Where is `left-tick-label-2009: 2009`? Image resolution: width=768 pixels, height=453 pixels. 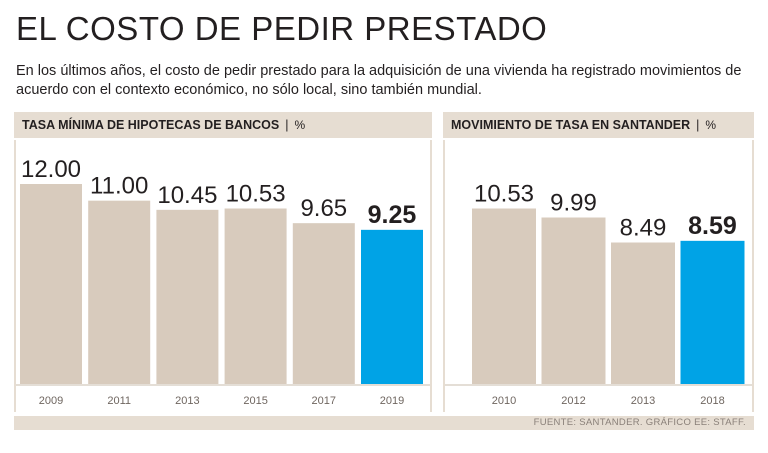
left-tick-label-2009: 2009 is located at coordinates (51, 401).